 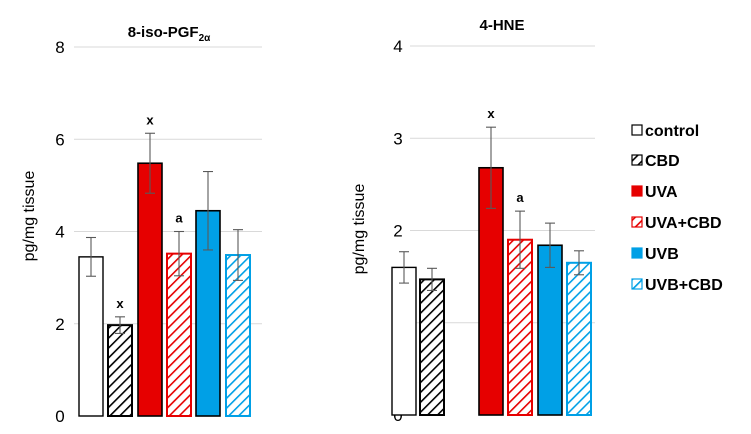 I want to click on legend-label: control, so click(x=672, y=131).